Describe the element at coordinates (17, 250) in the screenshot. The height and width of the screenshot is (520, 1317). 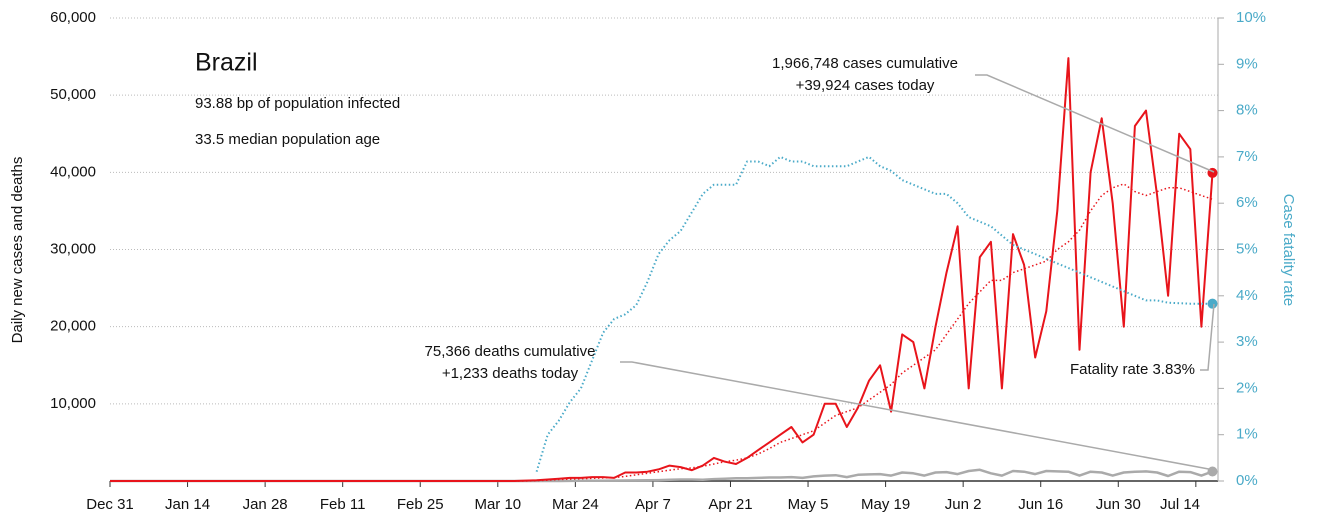
I see `y-axis-label: Daily new cases and deaths` at that location.